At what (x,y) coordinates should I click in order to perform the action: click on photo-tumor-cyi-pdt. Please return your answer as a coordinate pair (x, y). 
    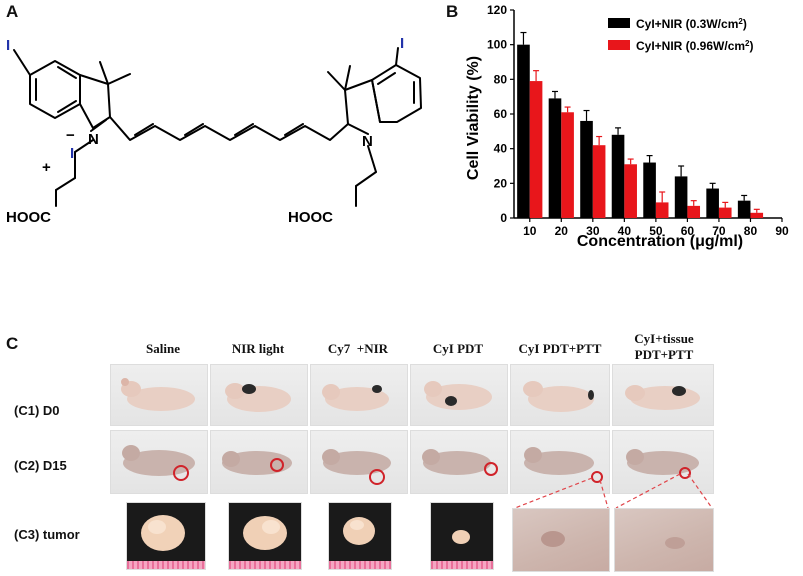
    Looking at the image, I should click on (462, 536).